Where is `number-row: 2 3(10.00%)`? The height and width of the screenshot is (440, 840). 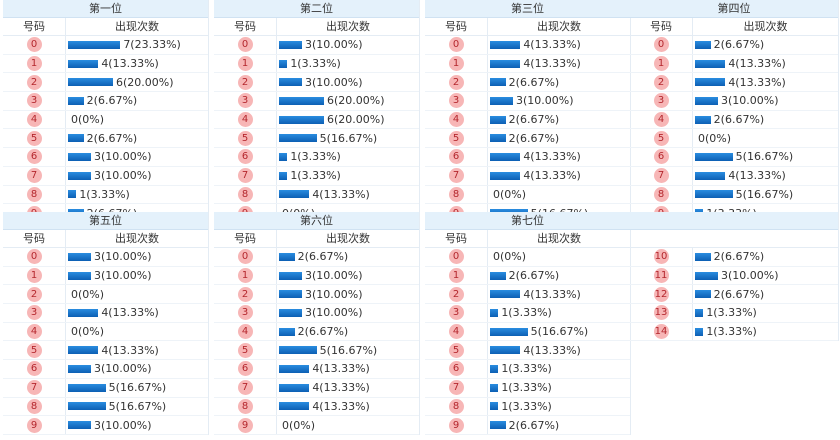
number-row: 2 3(10.00%) is located at coordinates (316, 83).